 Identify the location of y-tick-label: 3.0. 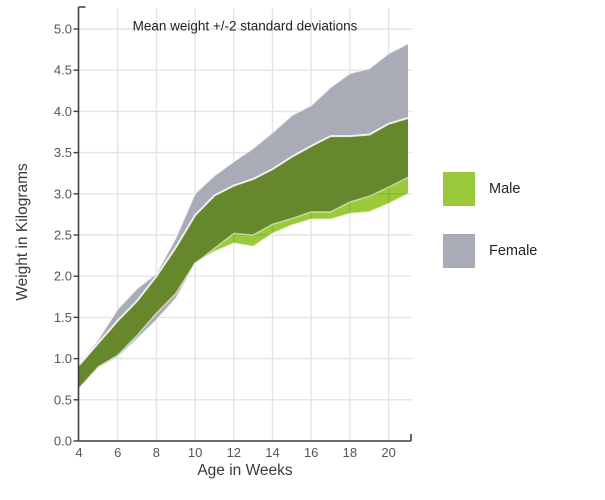
(63, 193).